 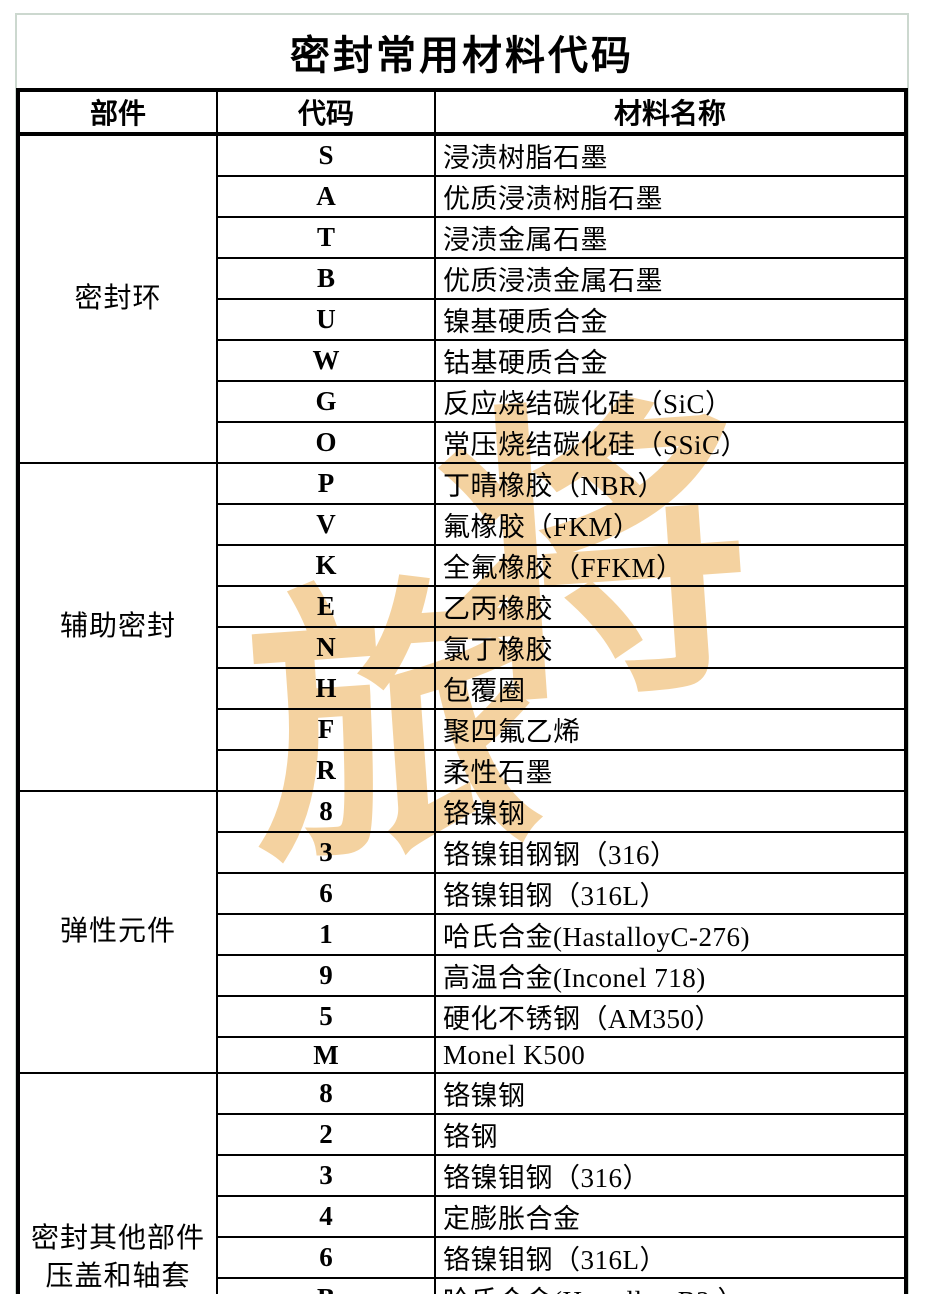 What do you see at coordinates (670, 483) in the screenshot?
I see `material-cell: 丁晴橡胶（NBR）` at bounding box center [670, 483].